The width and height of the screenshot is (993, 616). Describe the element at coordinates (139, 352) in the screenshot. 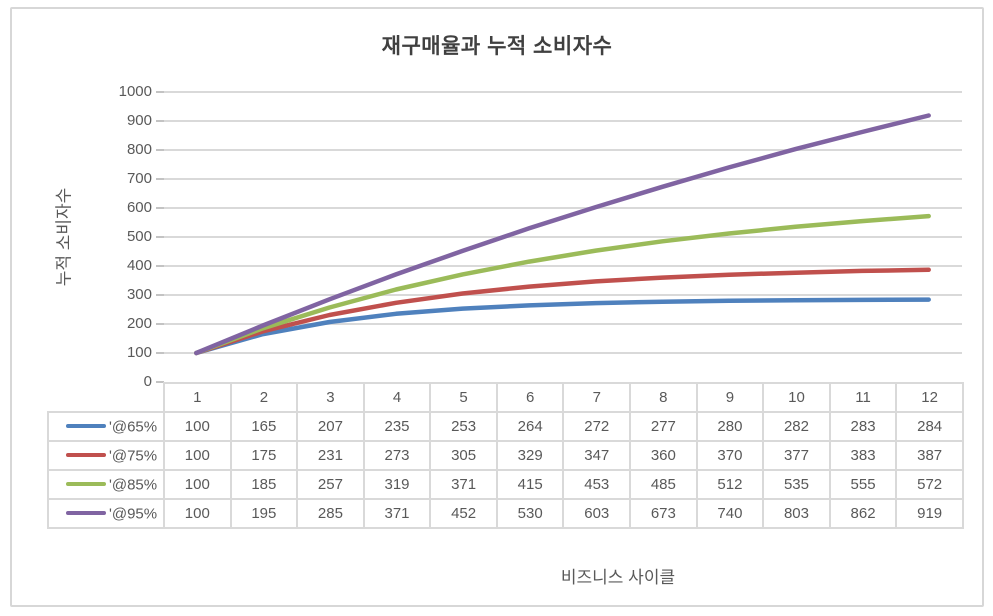

I see `y-tick-label-100: 100` at that location.